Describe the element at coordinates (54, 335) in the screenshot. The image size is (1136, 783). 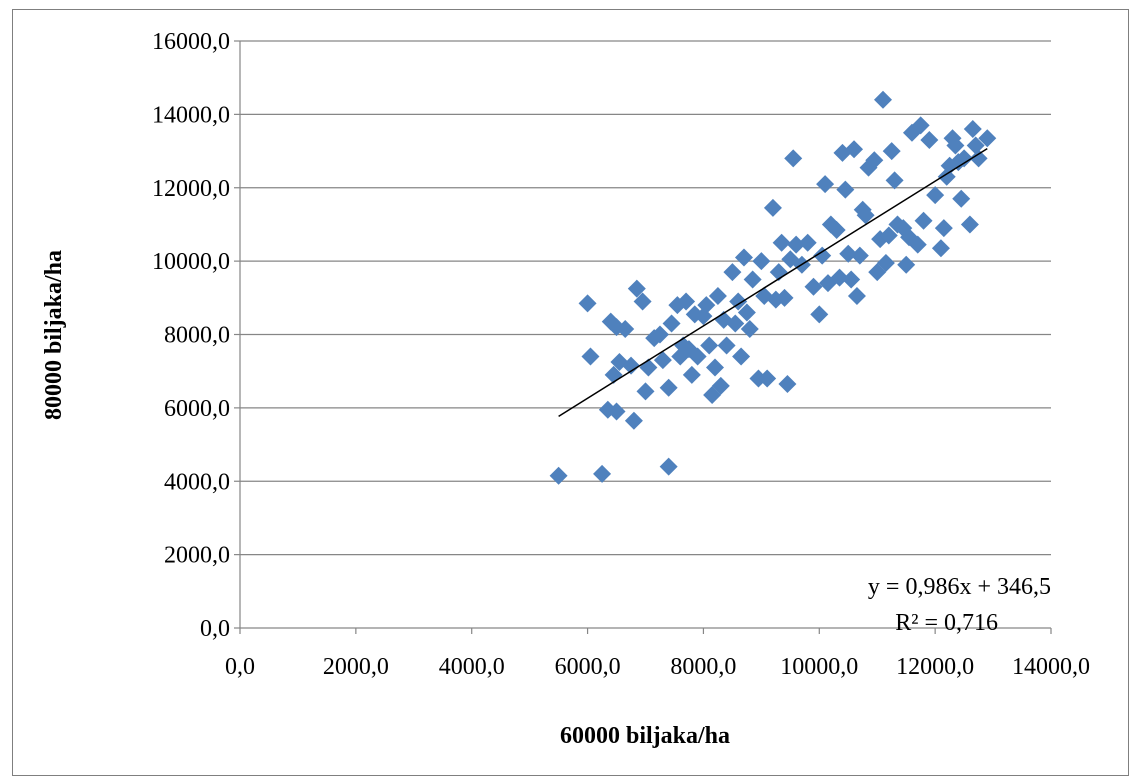
I see `y-axis-title: 80000 biljaka/ha` at that location.